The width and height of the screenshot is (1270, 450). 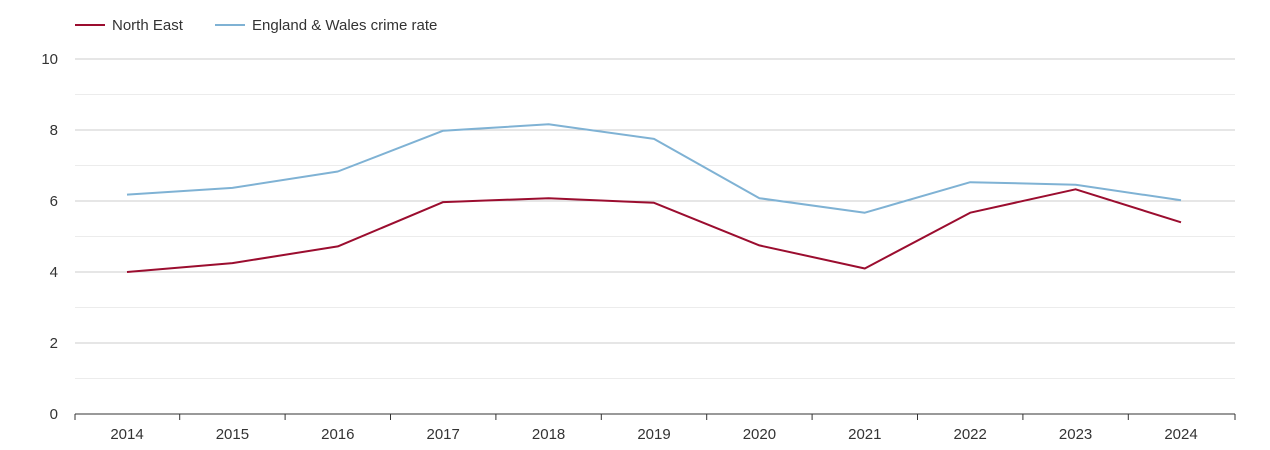 I want to click on point-england-wales-2015, so click(x=232, y=187).